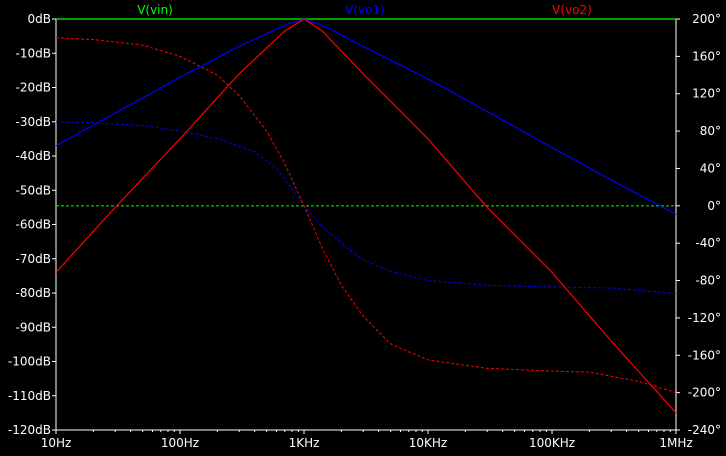 The width and height of the screenshot is (726, 456). What do you see at coordinates (706, 56) in the screenshot?
I see `y-right-tick-label: 160°` at bounding box center [706, 56].